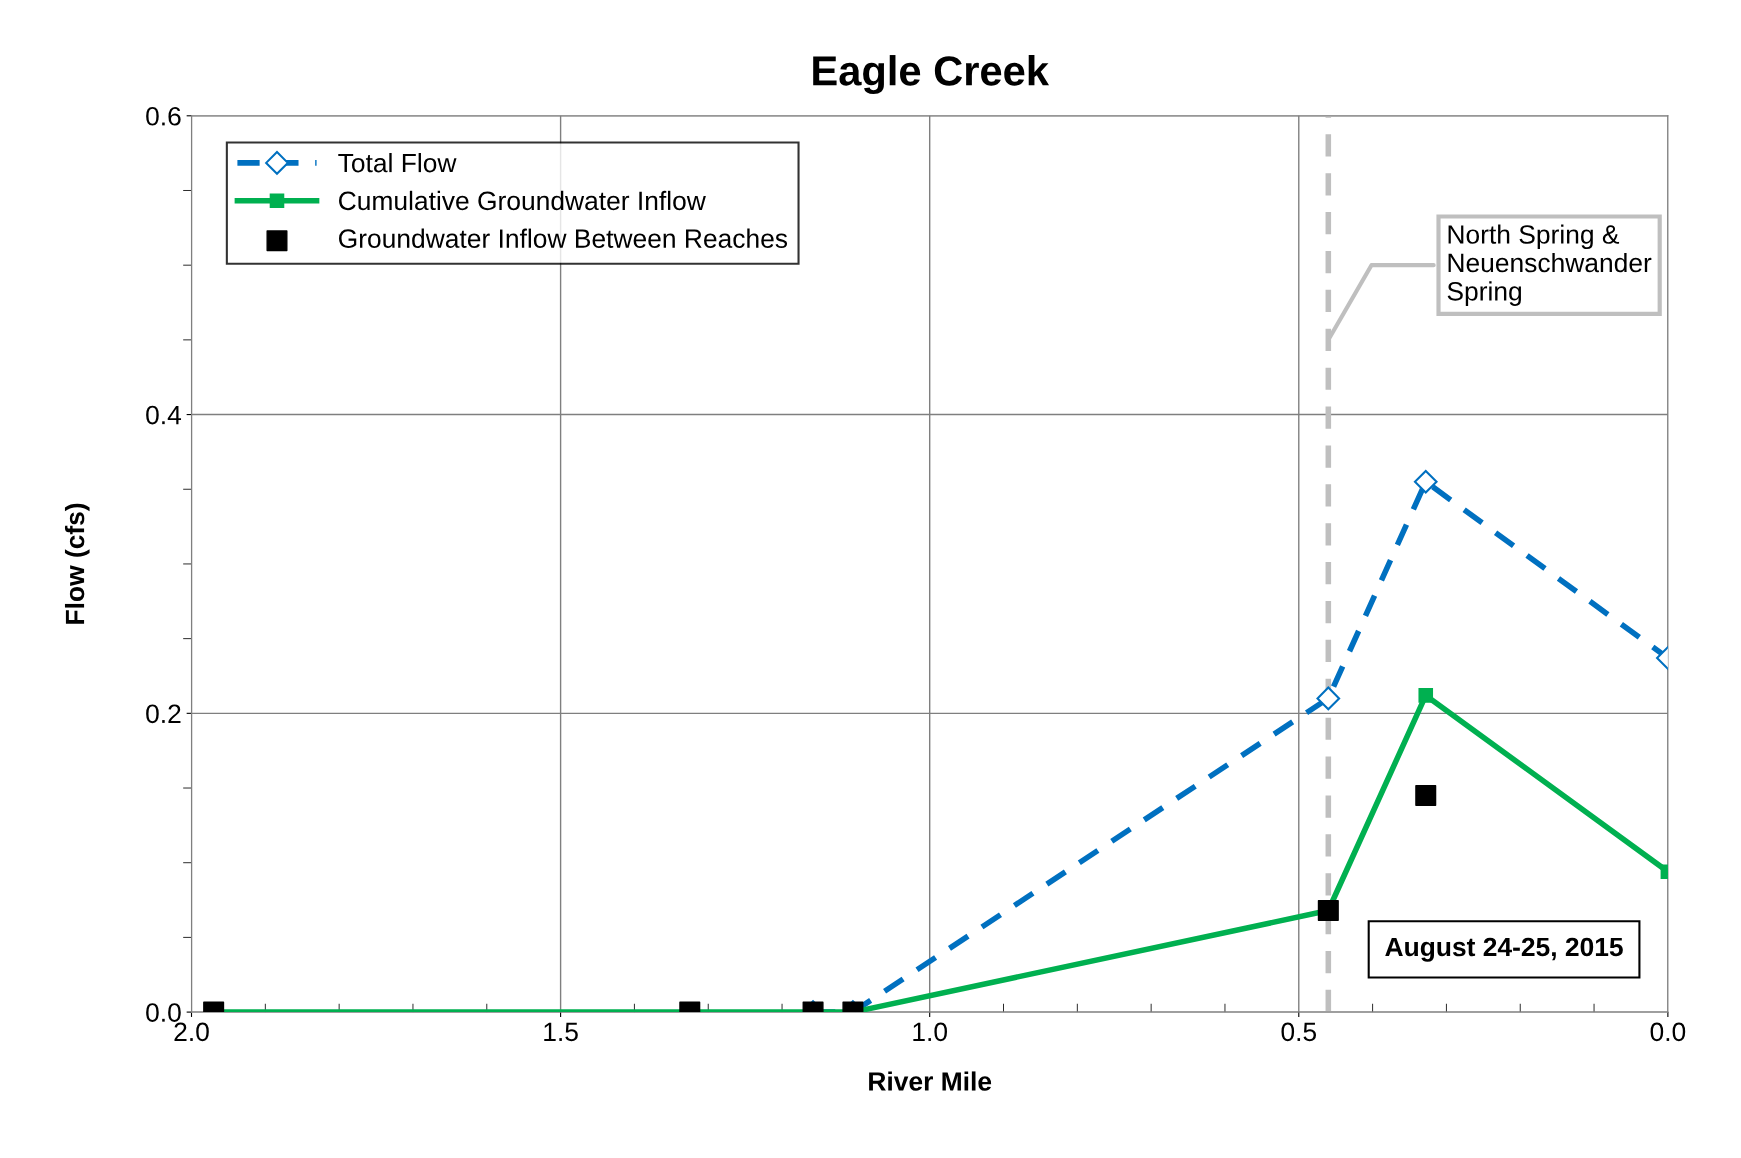  Describe the element at coordinates (163, 116) in the screenshot. I see `y-tick-label: 0.6` at that location.